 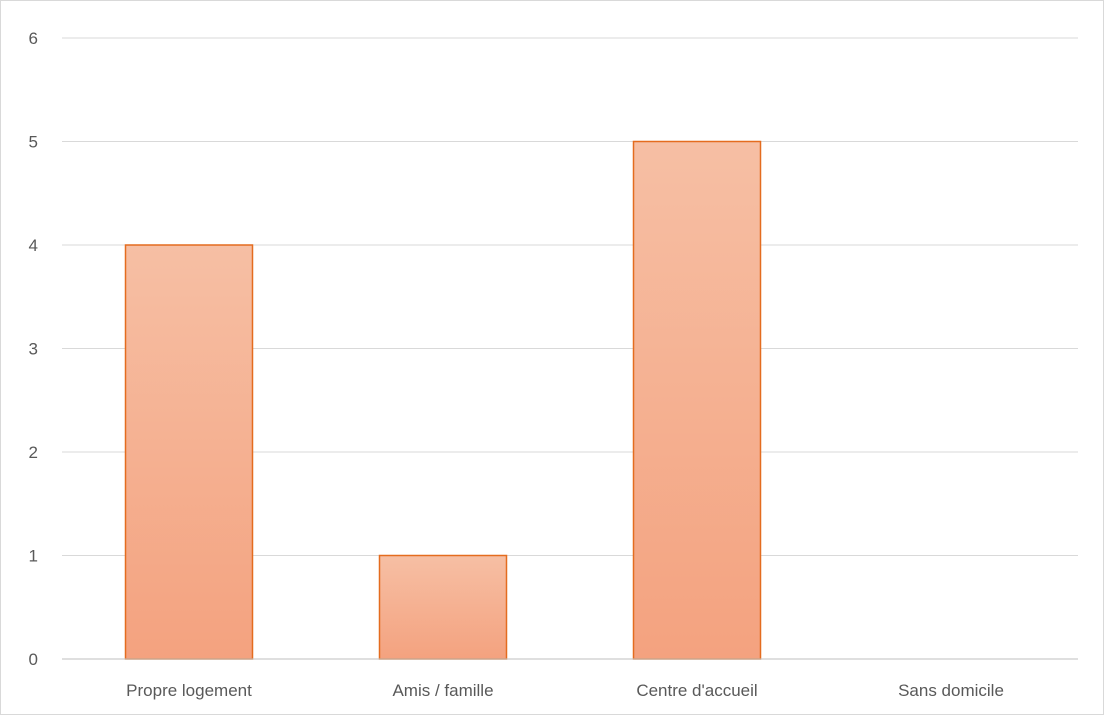 What do you see at coordinates (189, 690) in the screenshot?
I see `category-label: Propre logement` at bounding box center [189, 690].